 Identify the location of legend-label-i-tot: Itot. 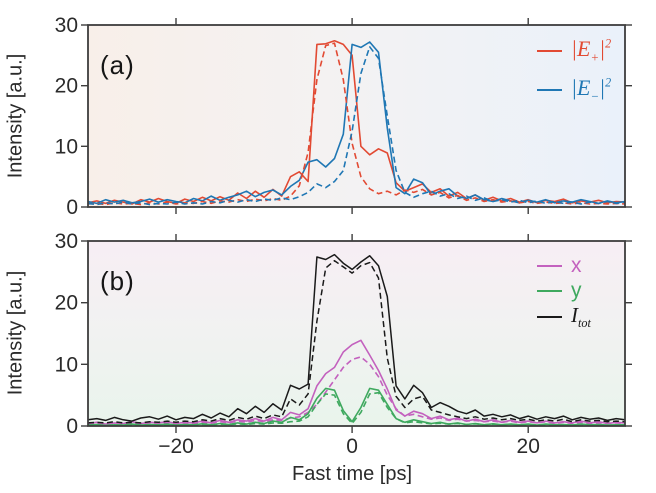
(581, 317).